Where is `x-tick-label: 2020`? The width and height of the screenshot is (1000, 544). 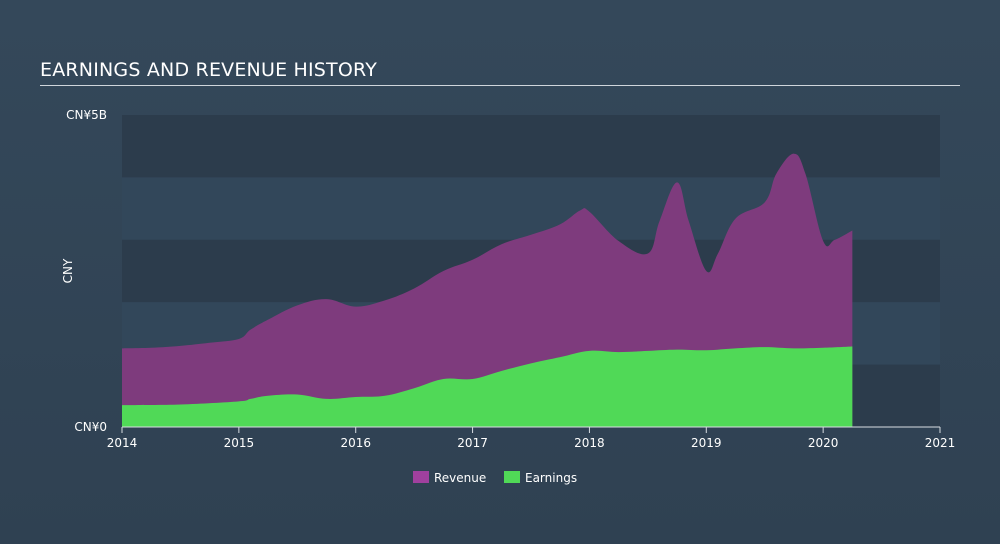
x-tick-label: 2020 is located at coordinates (823, 443).